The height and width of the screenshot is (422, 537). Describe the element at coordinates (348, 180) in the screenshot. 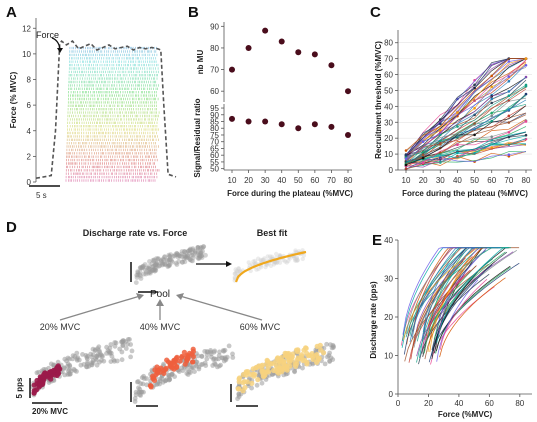

I see `b-x-tick-label: 80` at that location.